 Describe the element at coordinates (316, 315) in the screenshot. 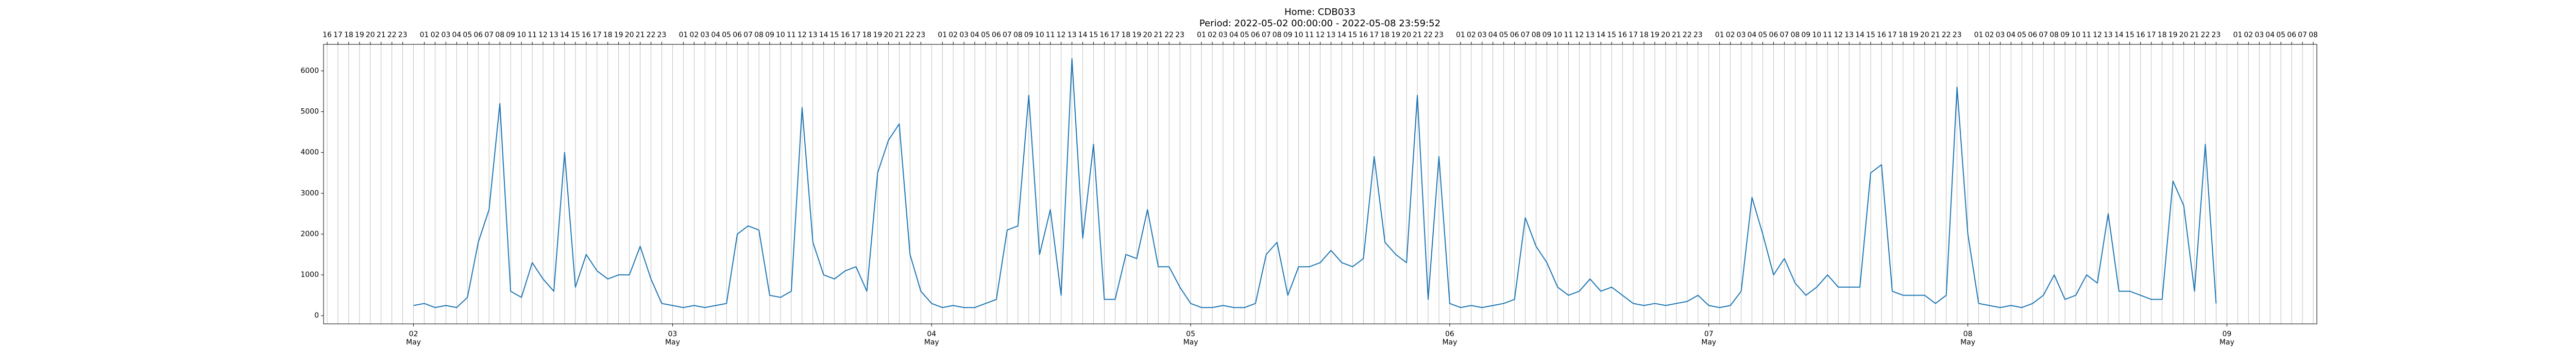

I see `y-tick-label: 0` at that location.